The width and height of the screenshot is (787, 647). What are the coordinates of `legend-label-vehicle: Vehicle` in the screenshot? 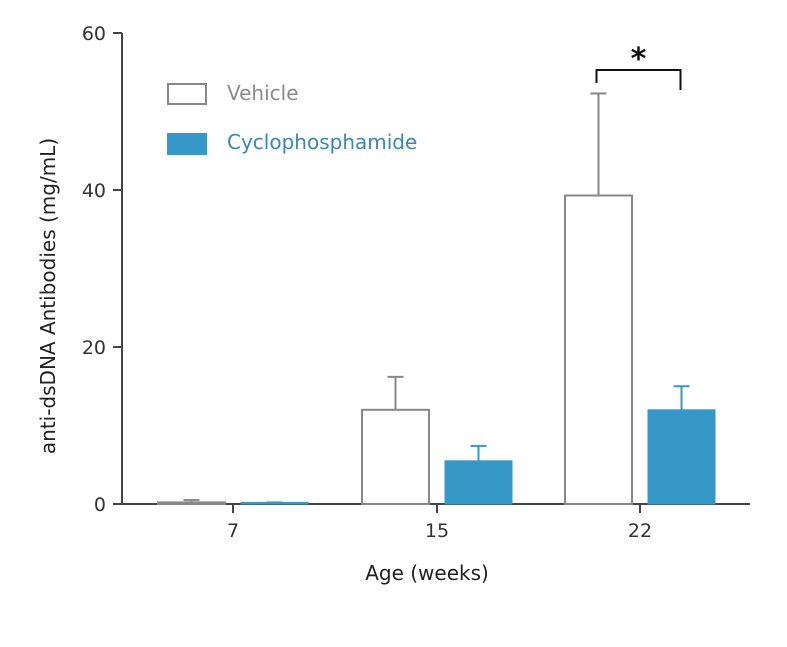 It's located at (263, 93).